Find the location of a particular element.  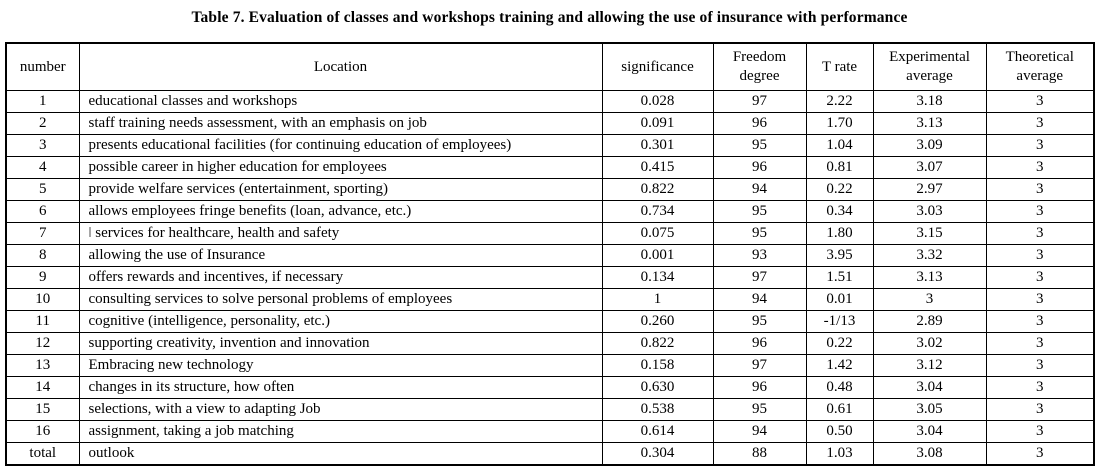

column-header-t-rate: T rate is located at coordinates (839, 66).